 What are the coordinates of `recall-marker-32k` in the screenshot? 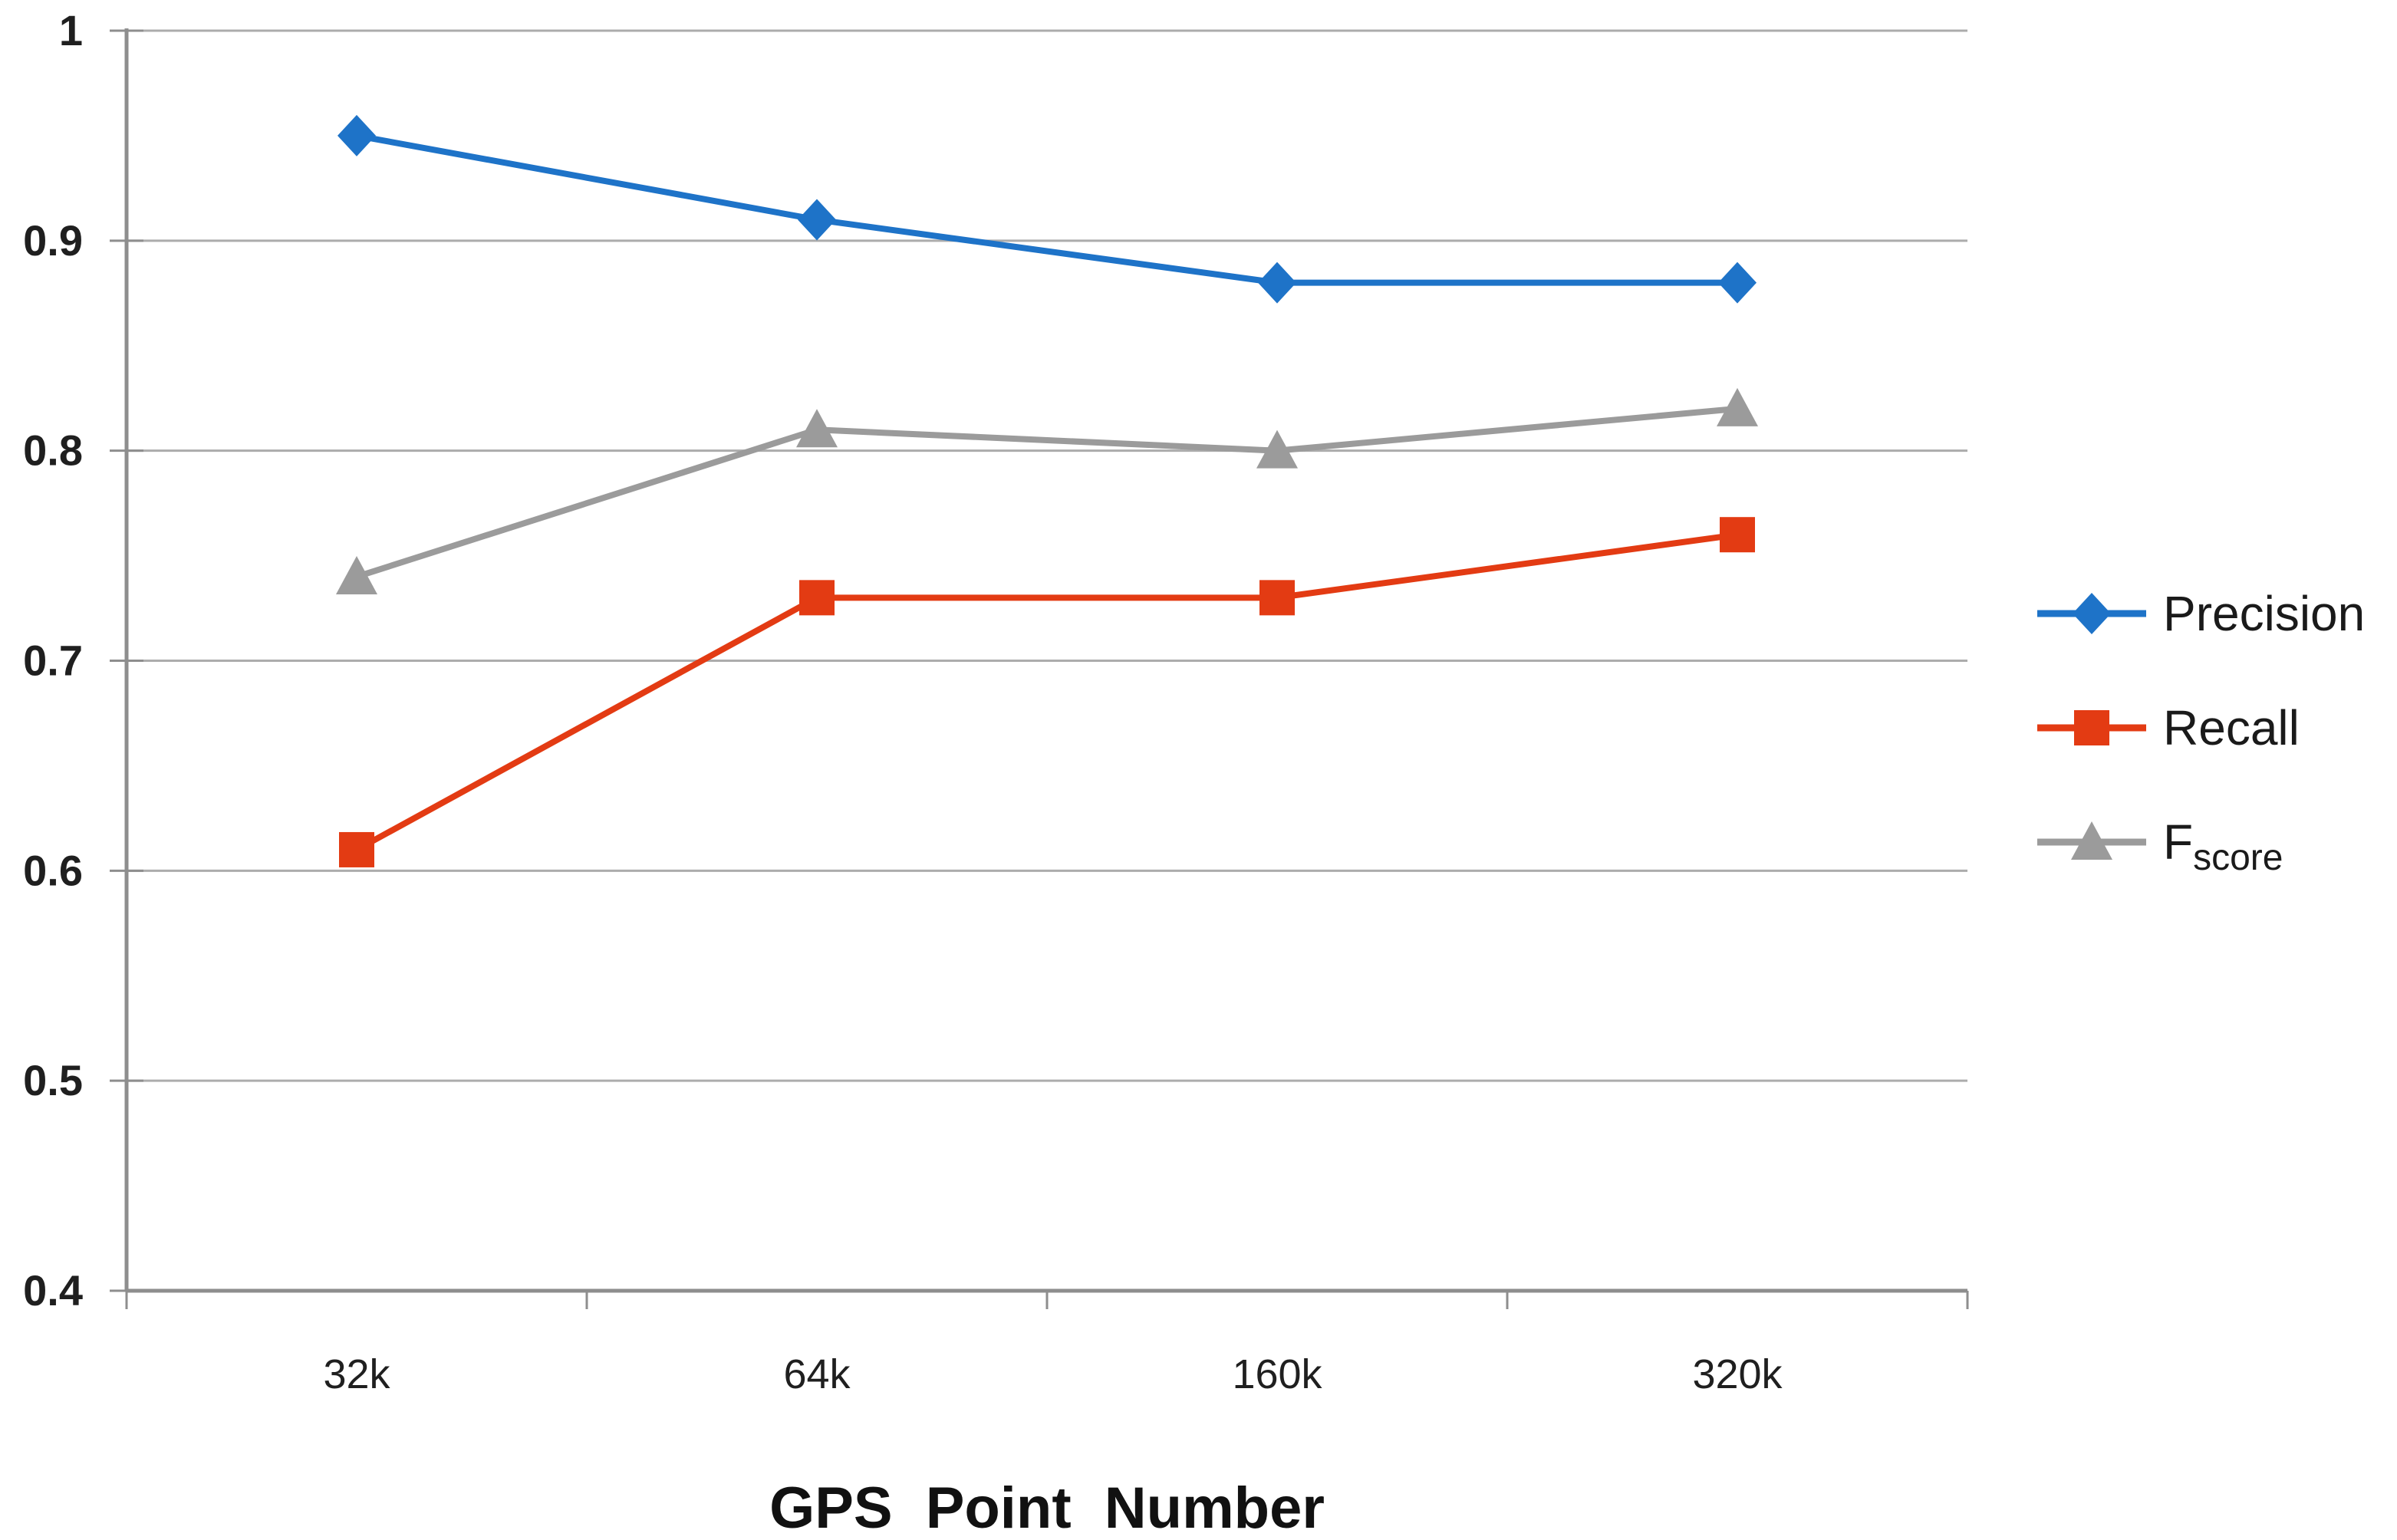 It's located at (357, 849).